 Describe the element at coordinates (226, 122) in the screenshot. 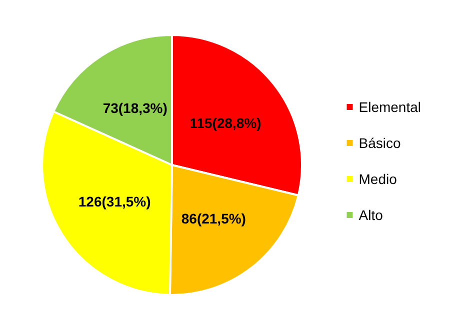

I see `data-label: 115(28,8%)` at that location.